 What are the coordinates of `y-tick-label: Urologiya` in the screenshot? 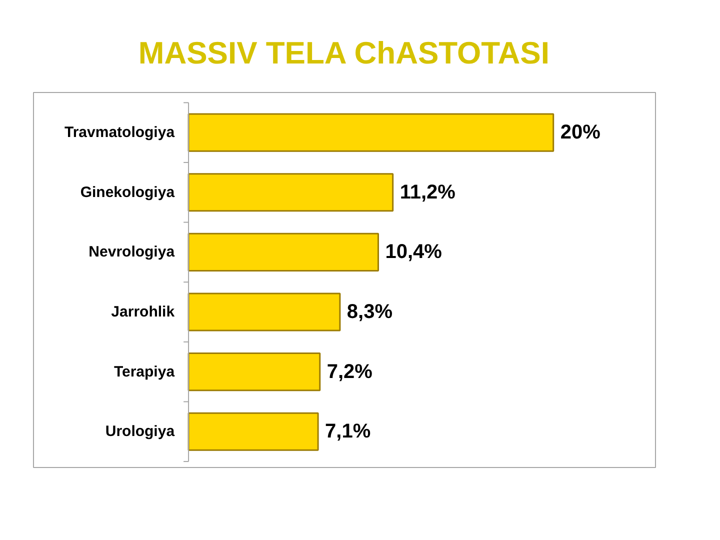 It's located at (140, 431).